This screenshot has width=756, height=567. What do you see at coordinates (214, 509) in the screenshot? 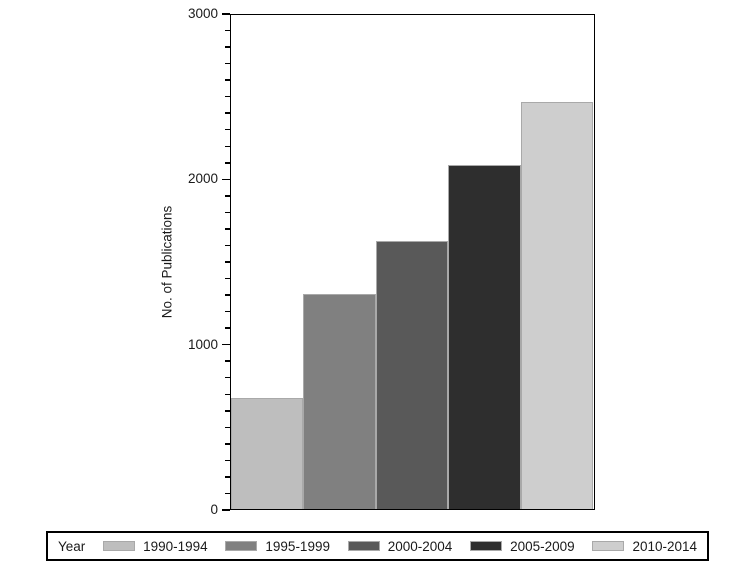
I see `y-axis-tick-label: 0` at bounding box center [214, 509].